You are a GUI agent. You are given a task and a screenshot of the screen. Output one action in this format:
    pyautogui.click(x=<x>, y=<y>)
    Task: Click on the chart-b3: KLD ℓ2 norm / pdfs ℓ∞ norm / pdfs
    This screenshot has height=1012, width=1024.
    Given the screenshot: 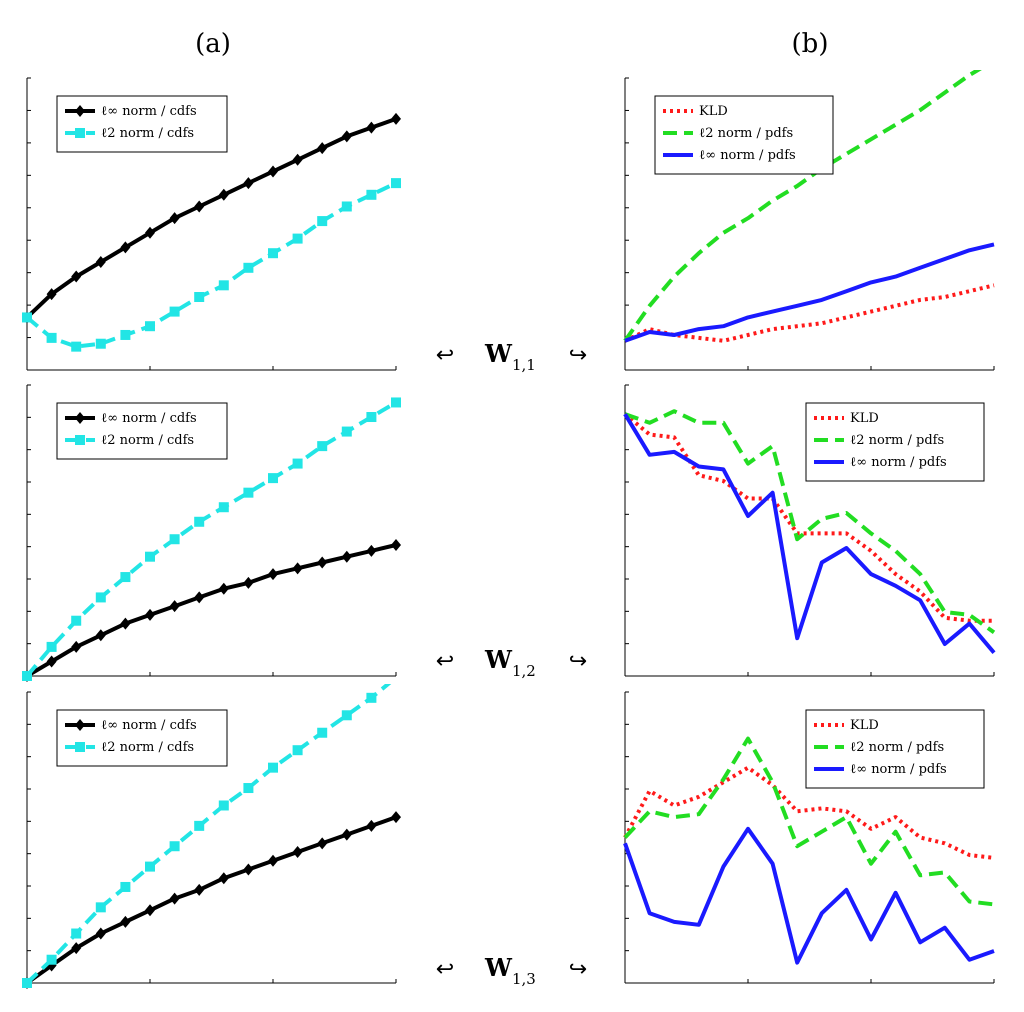 What is the action you would take?
    pyautogui.click(x=809, y=837)
    